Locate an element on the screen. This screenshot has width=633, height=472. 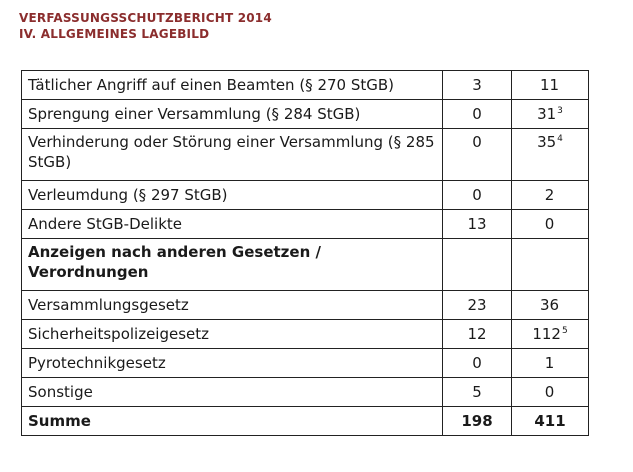
footnote-marker: 4 is located at coordinates (560, 139).